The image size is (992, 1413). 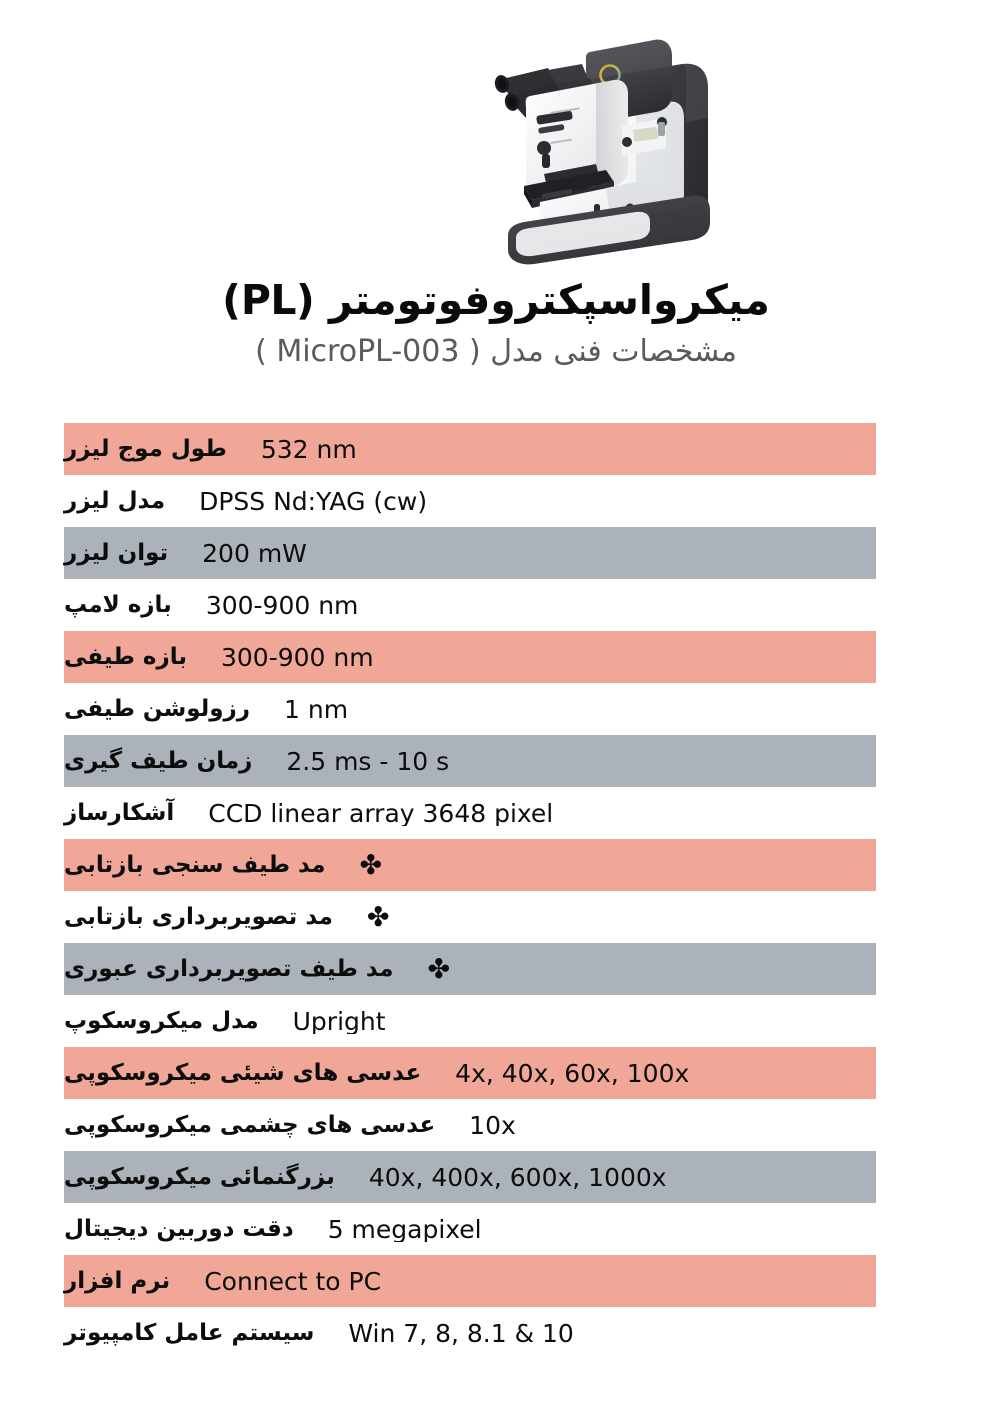 I want to click on scope-base, so click(x=609, y=230).